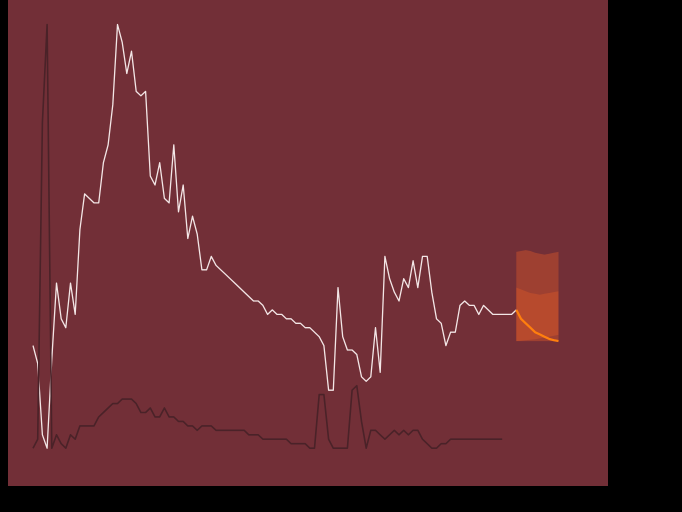 This screenshot has height=512, width=682. Describe the element at coordinates (537, 326) in the screenshot. I see `forecast-series-line` at that location.